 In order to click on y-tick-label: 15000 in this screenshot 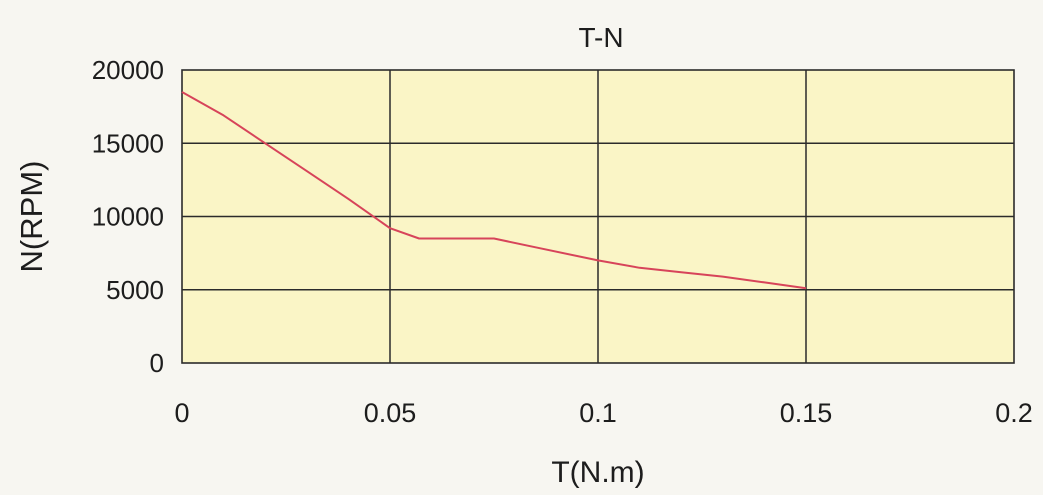, I will do `click(128, 143)`.